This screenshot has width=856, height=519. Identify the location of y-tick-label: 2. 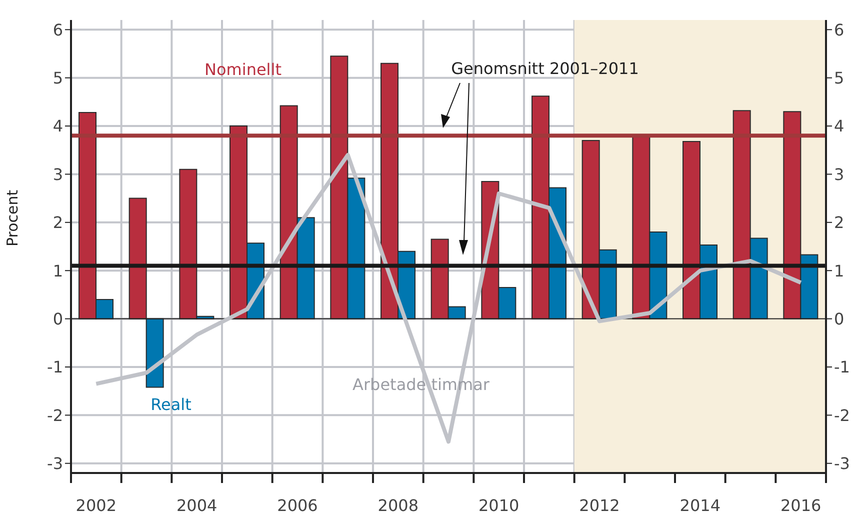
(57, 222).